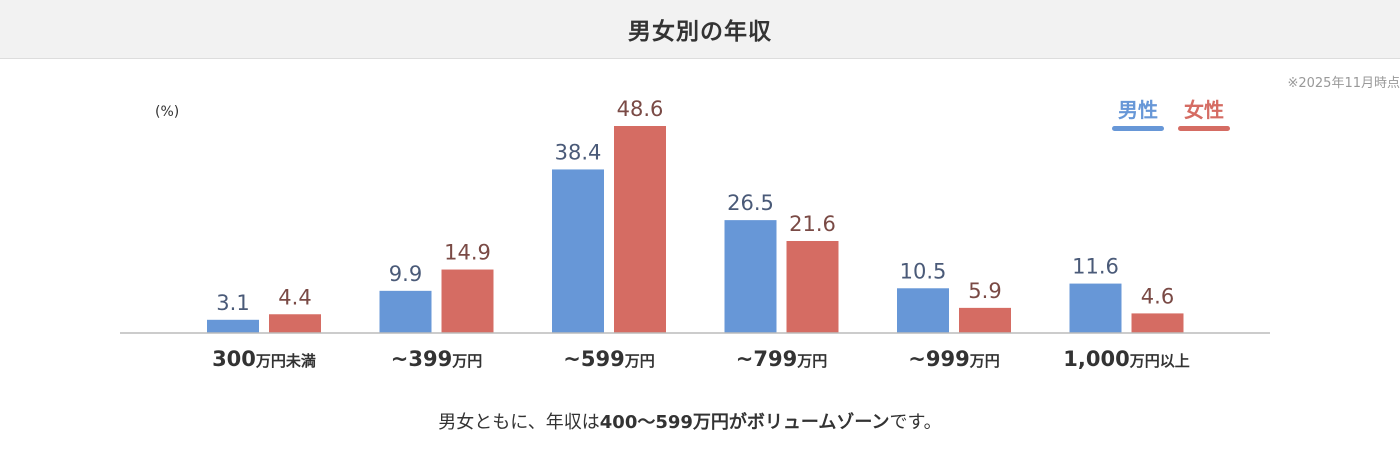 Image resolution: width=1400 pixels, height=450 pixels. What do you see at coordinates (608, 359) in the screenshot?
I see `x-tick-label: ~599万円` at bounding box center [608, 359].